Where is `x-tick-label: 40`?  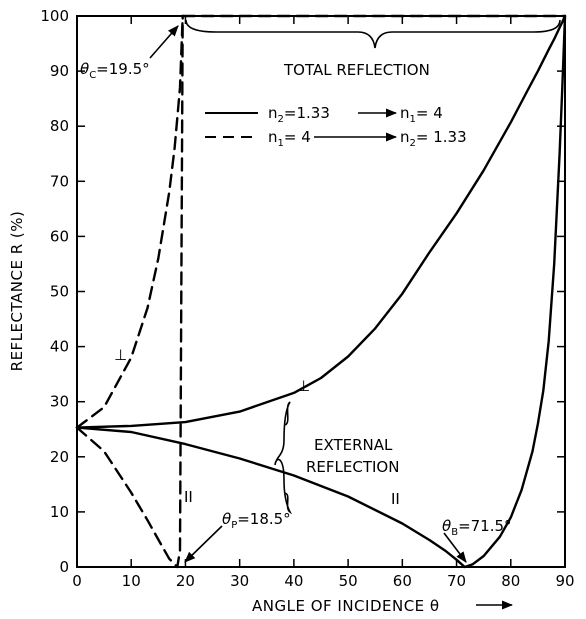 x-tick-label: 40 is located at coordinates (293, 581).